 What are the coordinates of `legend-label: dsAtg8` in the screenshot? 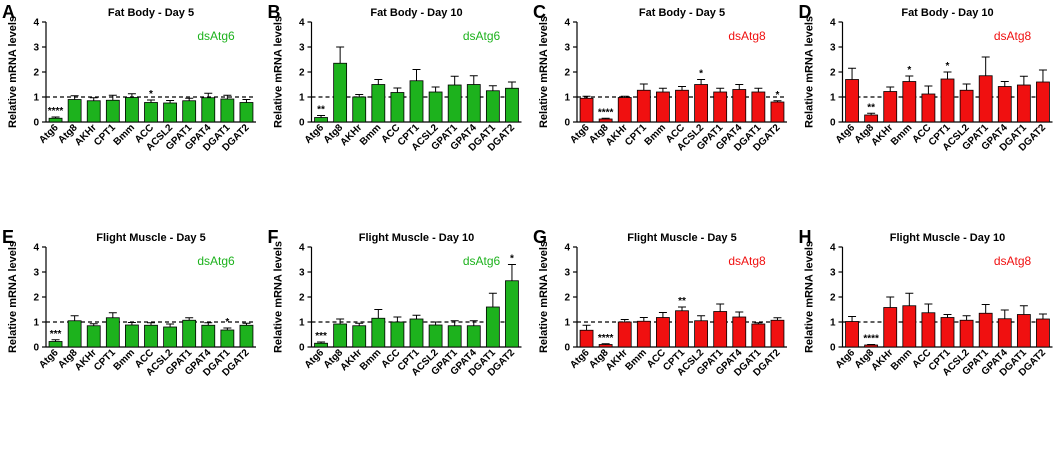 It's located at (1013, 261).